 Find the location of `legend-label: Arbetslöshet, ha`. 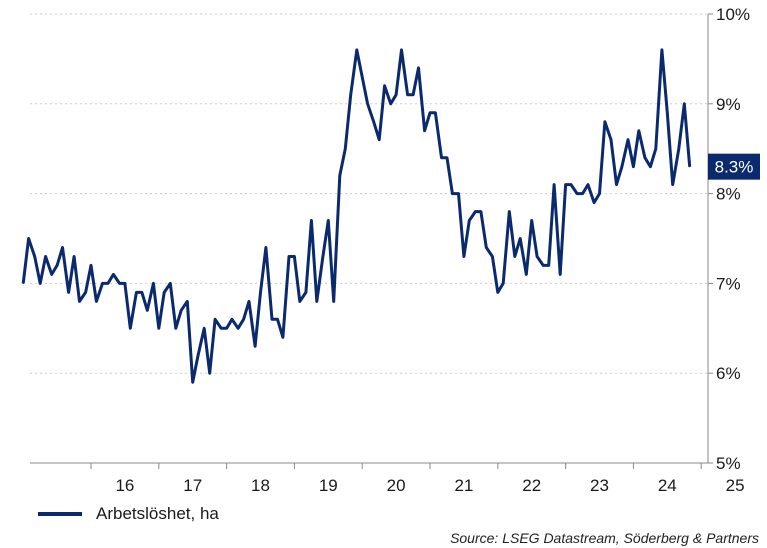

legend-label: Arbetslöshet, ha is located at coordinates (157, 513).